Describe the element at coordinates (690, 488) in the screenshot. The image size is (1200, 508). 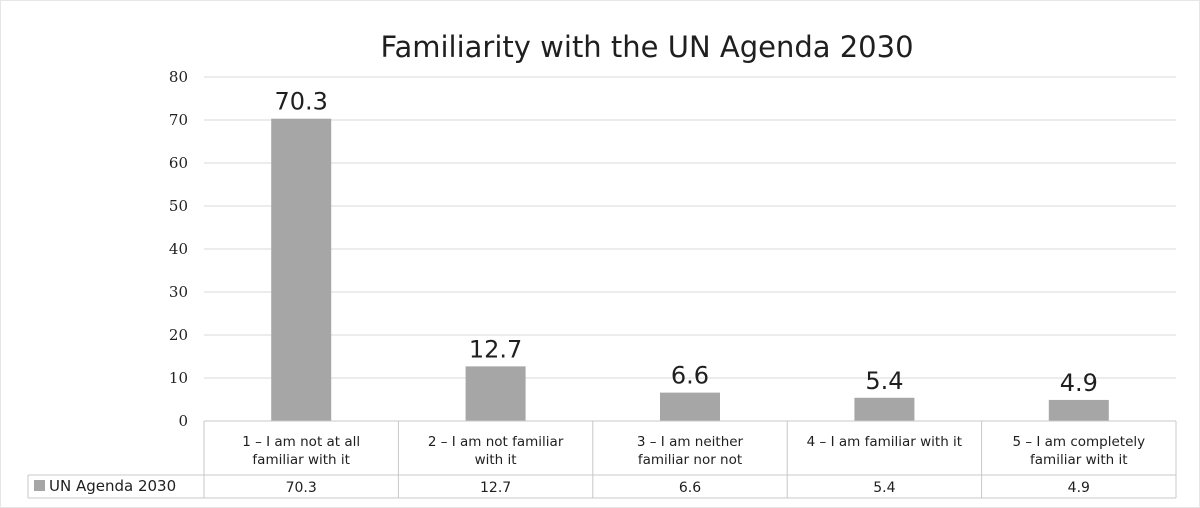
I see `table-value-cell: 6.6` at that location.